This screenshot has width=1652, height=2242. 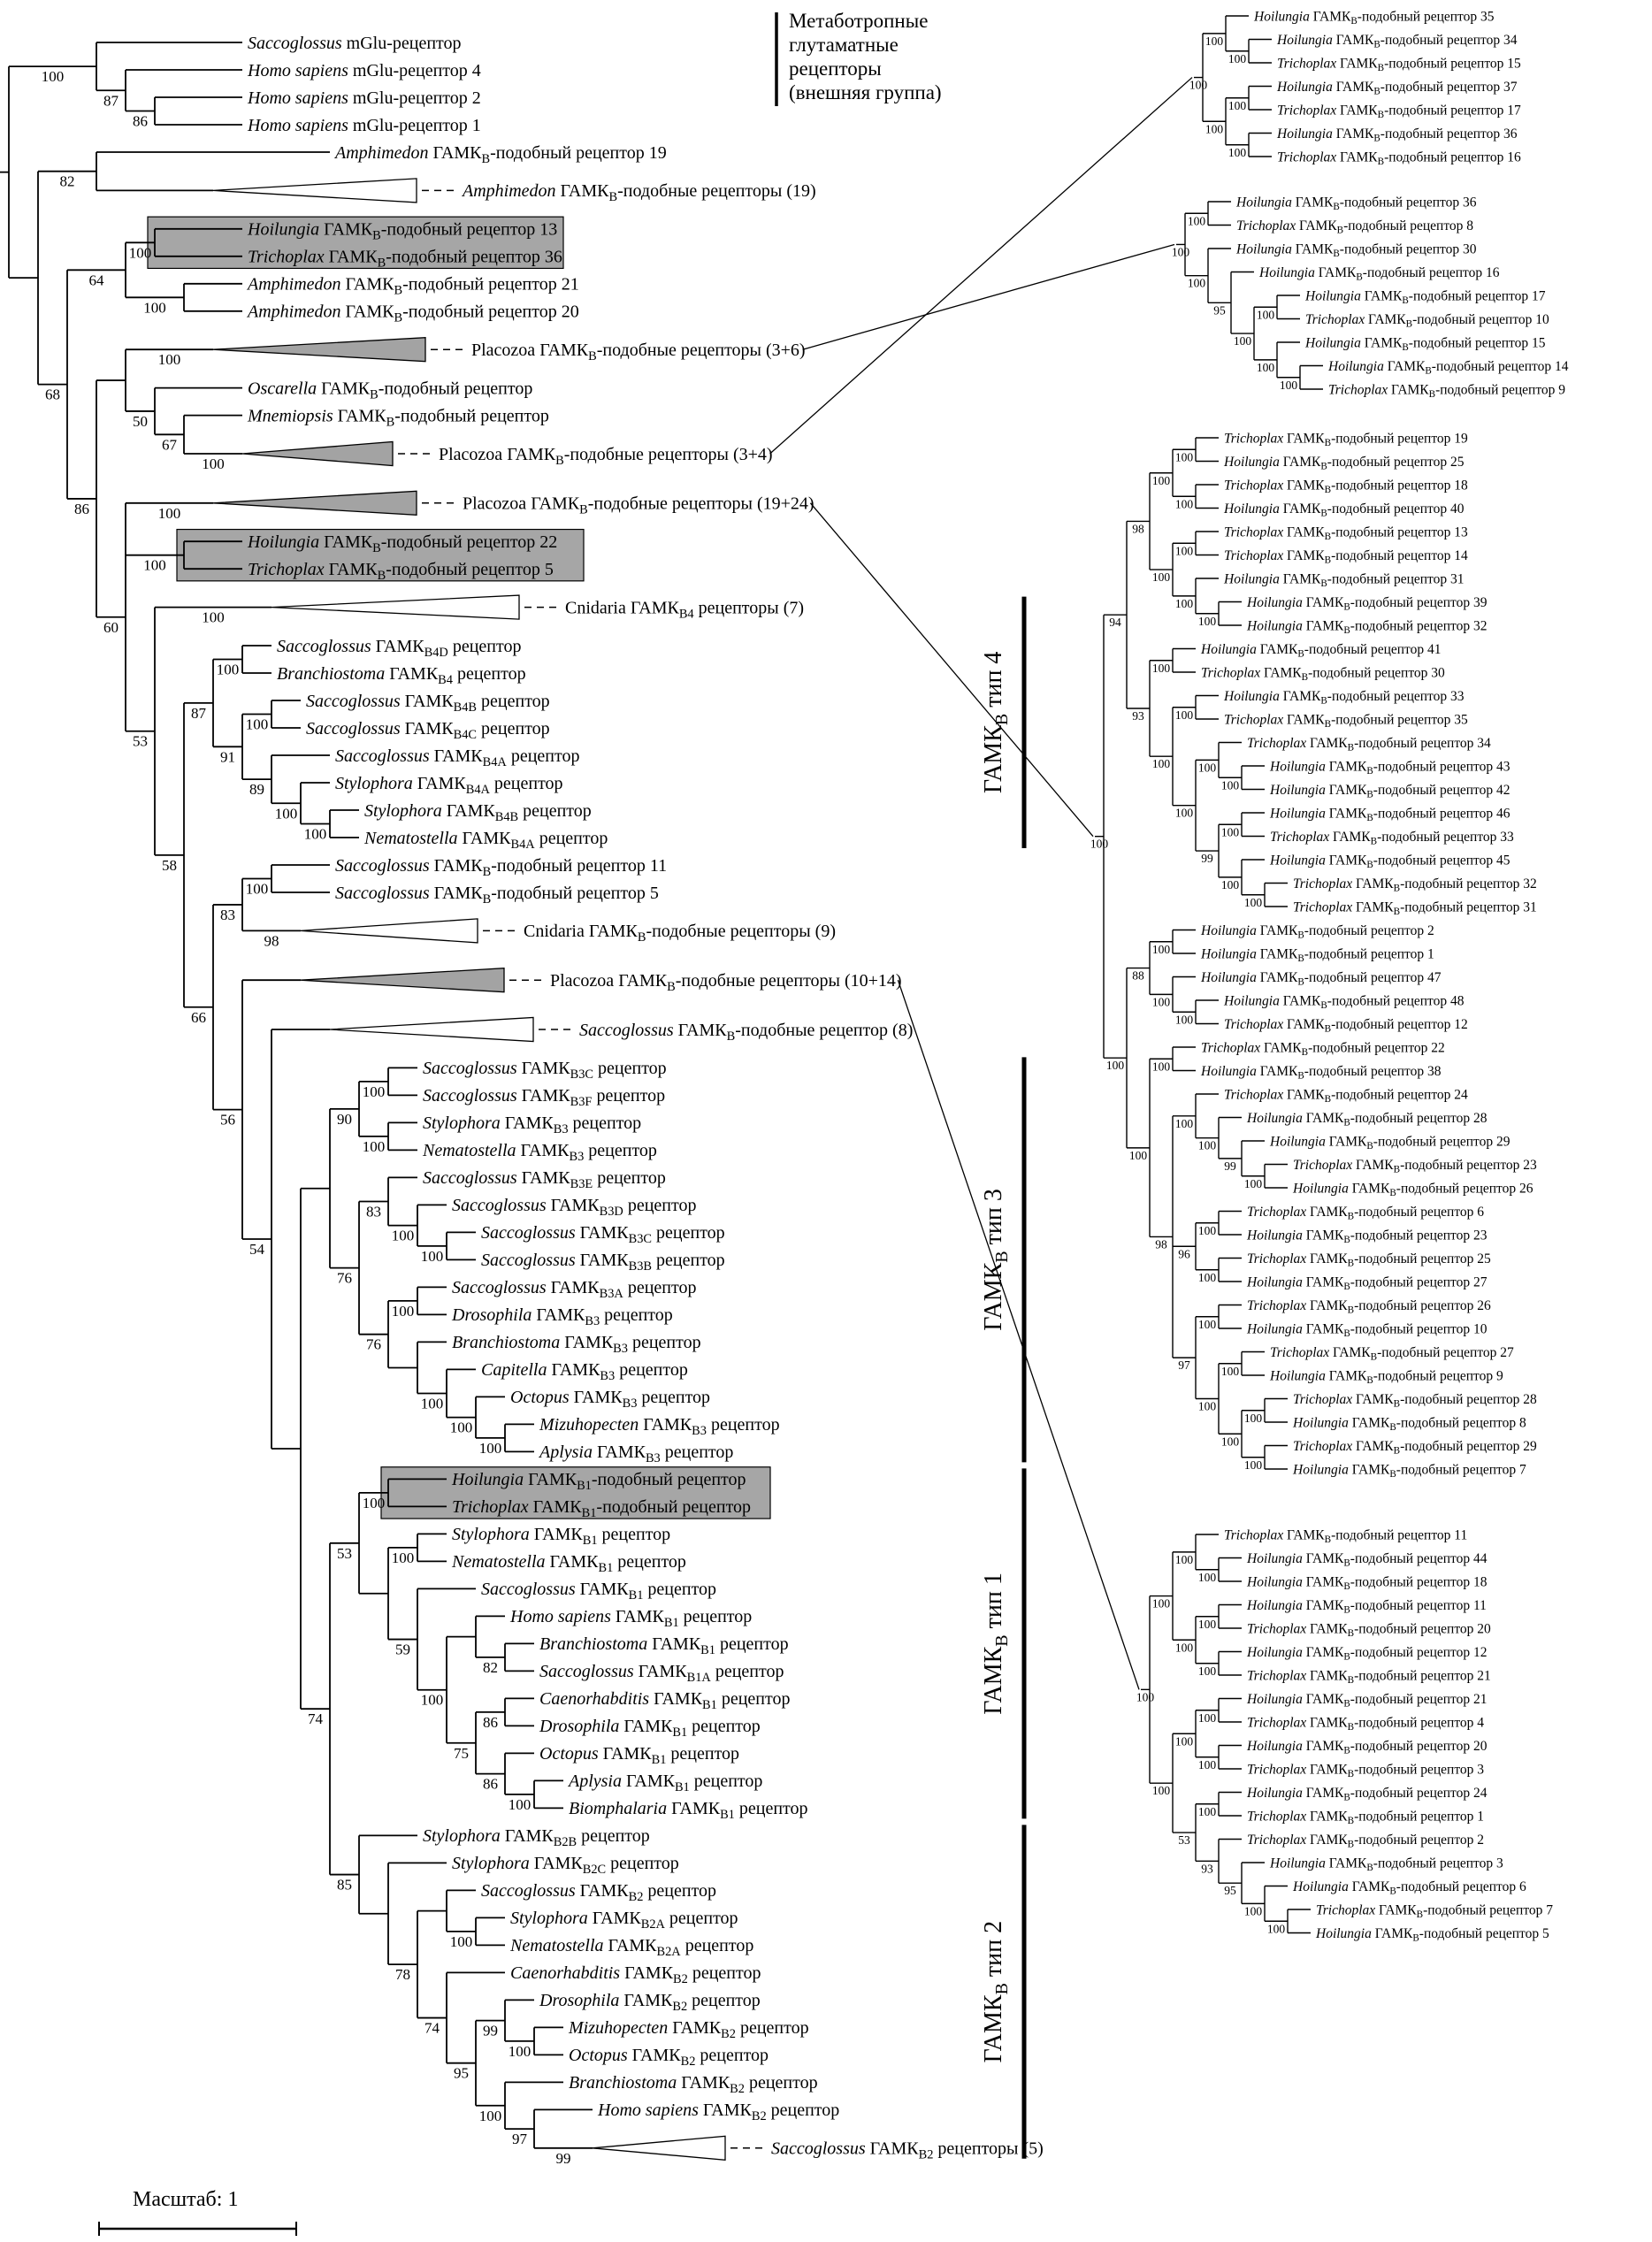 I want to click on svg-text: 75, so click(x=462, y=1753).